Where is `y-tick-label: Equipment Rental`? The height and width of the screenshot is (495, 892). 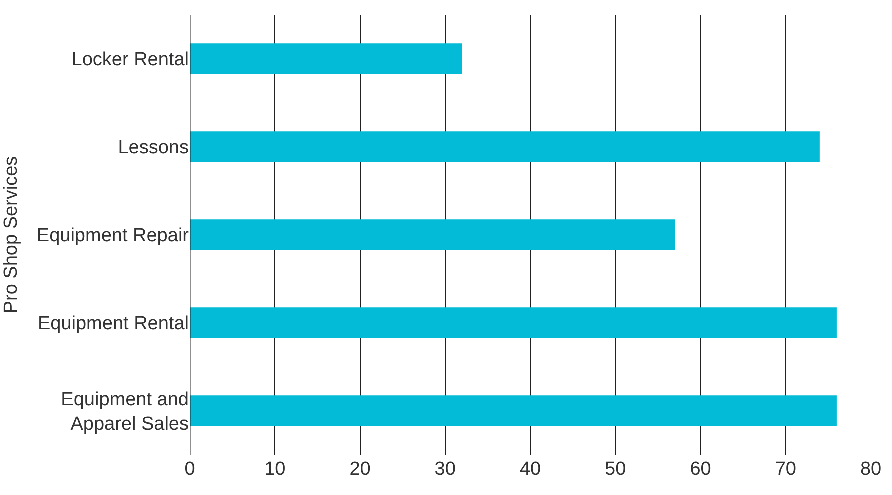
y-tick-label: Equipment Rental is located at coordinates (113, 324).